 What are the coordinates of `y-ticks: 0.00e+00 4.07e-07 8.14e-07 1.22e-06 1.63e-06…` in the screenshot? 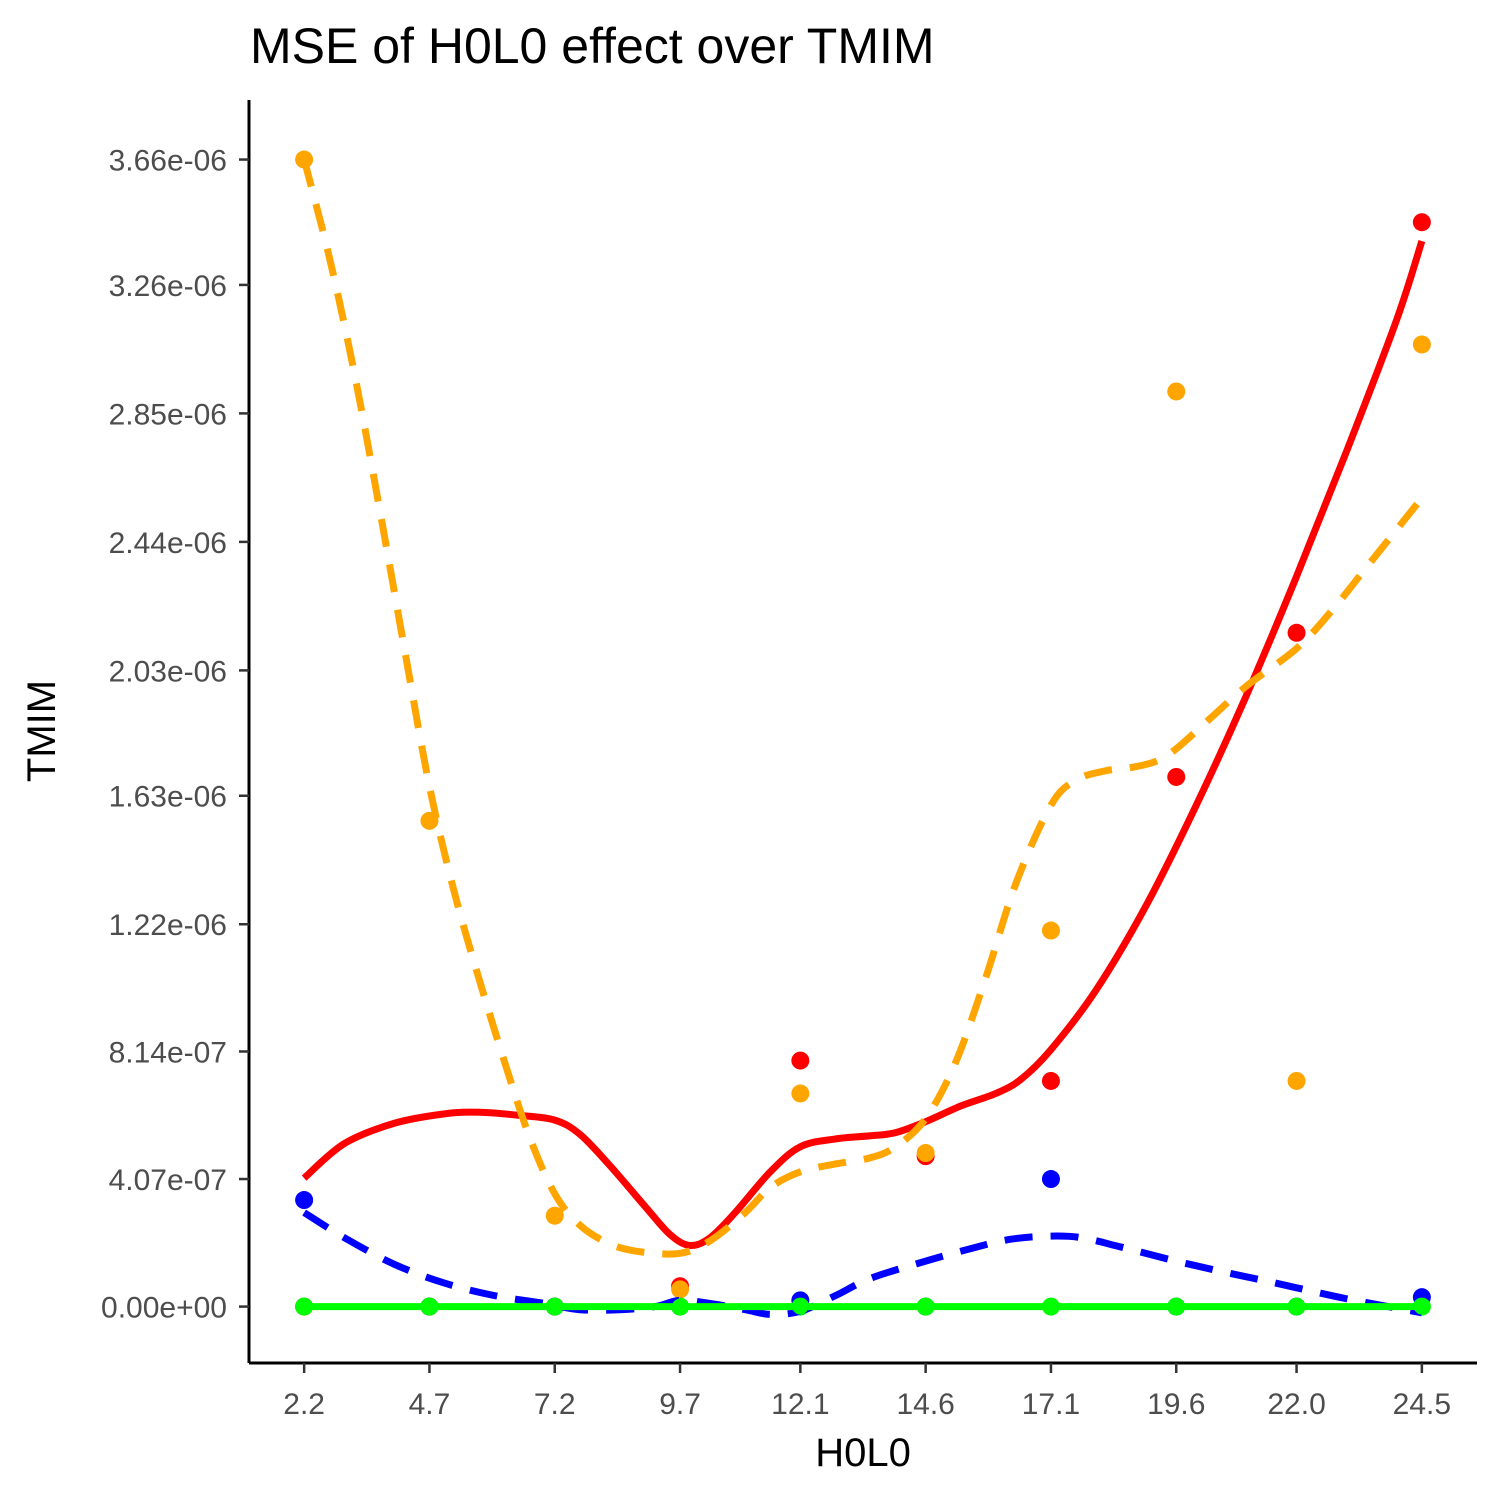 It's located at (175, 735).